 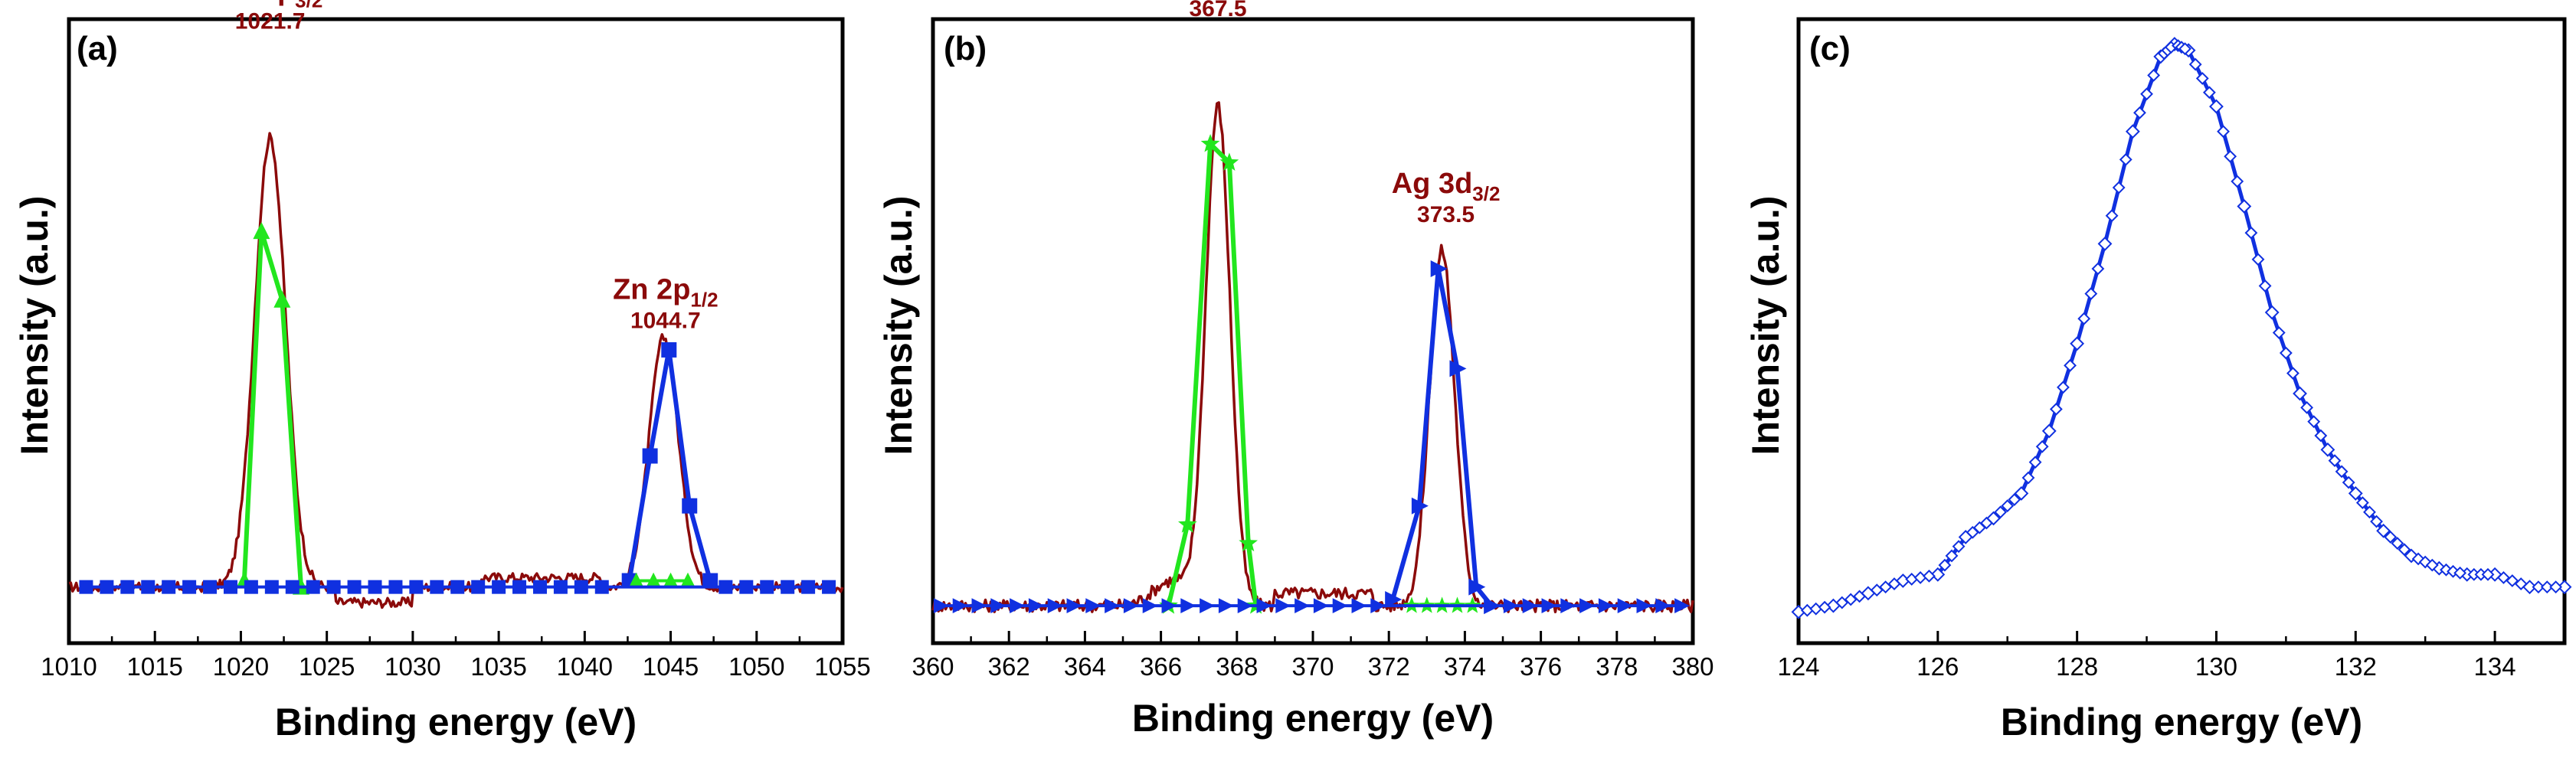 I want to click on panel-label: (c), so click(x=1830, y=49).